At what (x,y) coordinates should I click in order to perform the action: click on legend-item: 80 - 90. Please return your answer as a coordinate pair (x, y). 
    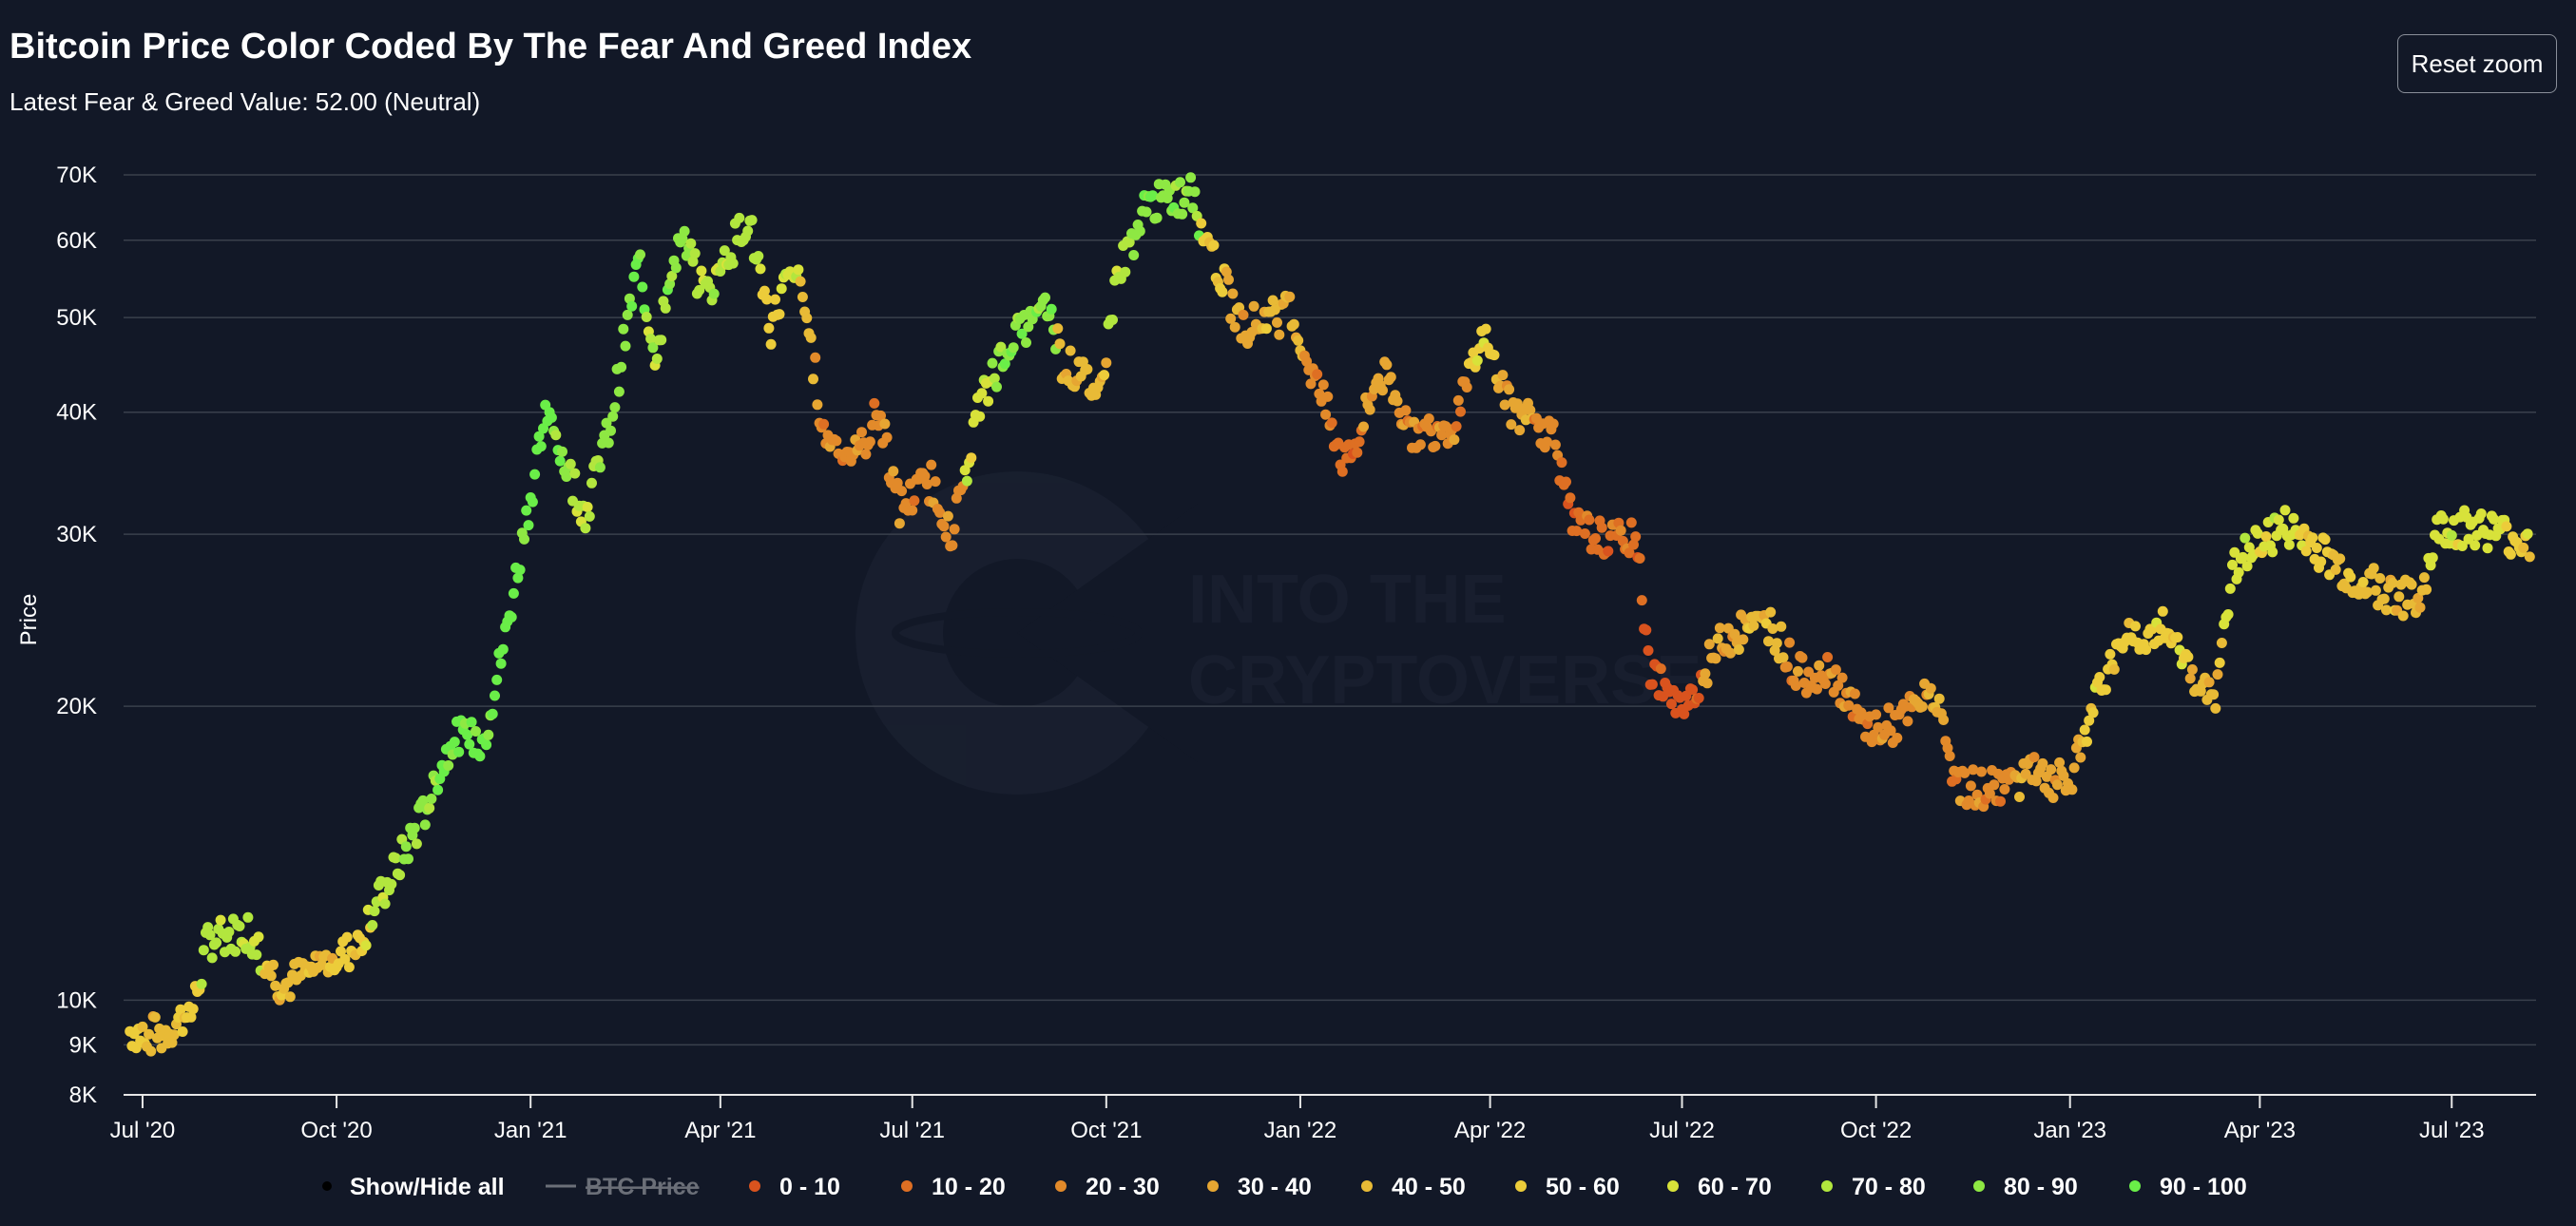
    Looking at the image, I should click on (2041, 1187).